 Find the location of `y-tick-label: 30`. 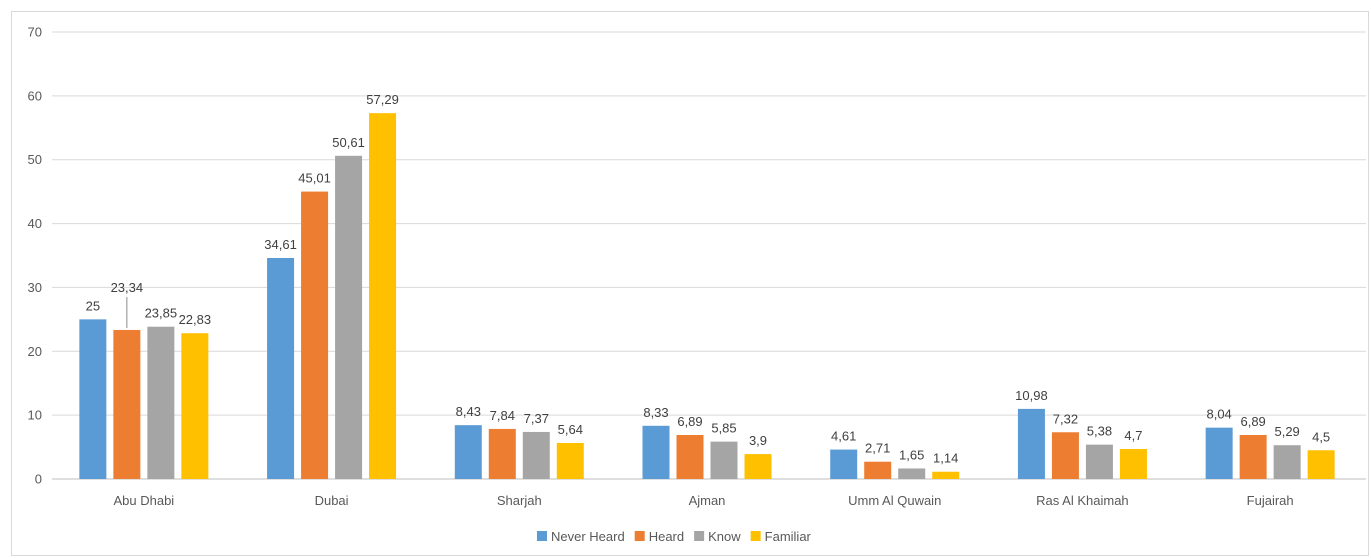

y-tick-label: 30 is located at coordinates (35, 287).